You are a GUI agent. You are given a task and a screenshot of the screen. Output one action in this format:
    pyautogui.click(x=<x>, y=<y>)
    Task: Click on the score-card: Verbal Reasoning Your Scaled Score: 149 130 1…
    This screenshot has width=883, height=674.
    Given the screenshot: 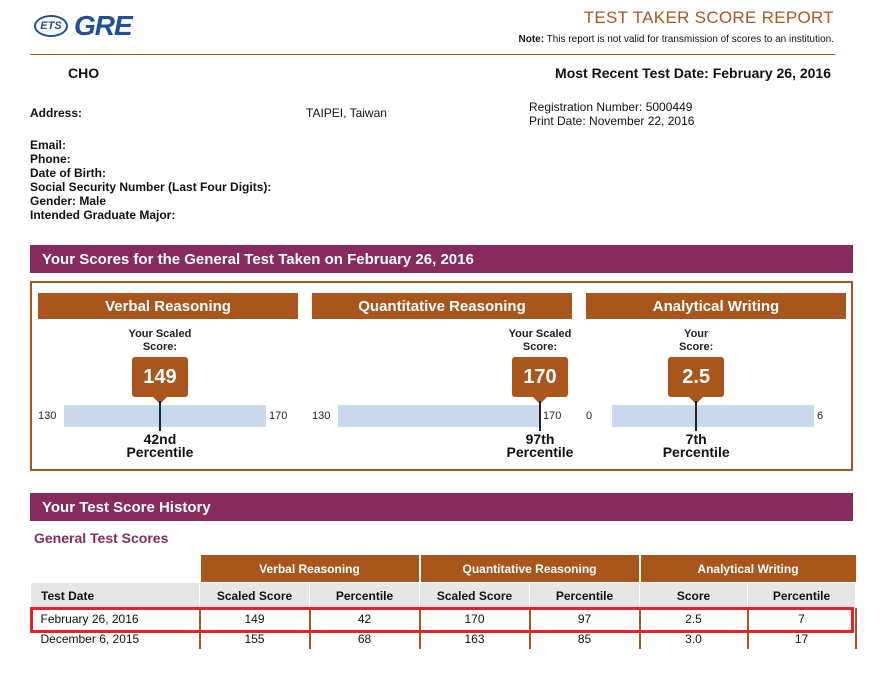 What is the action you would take?
    pyautogui.click(x=168, y=378)
    